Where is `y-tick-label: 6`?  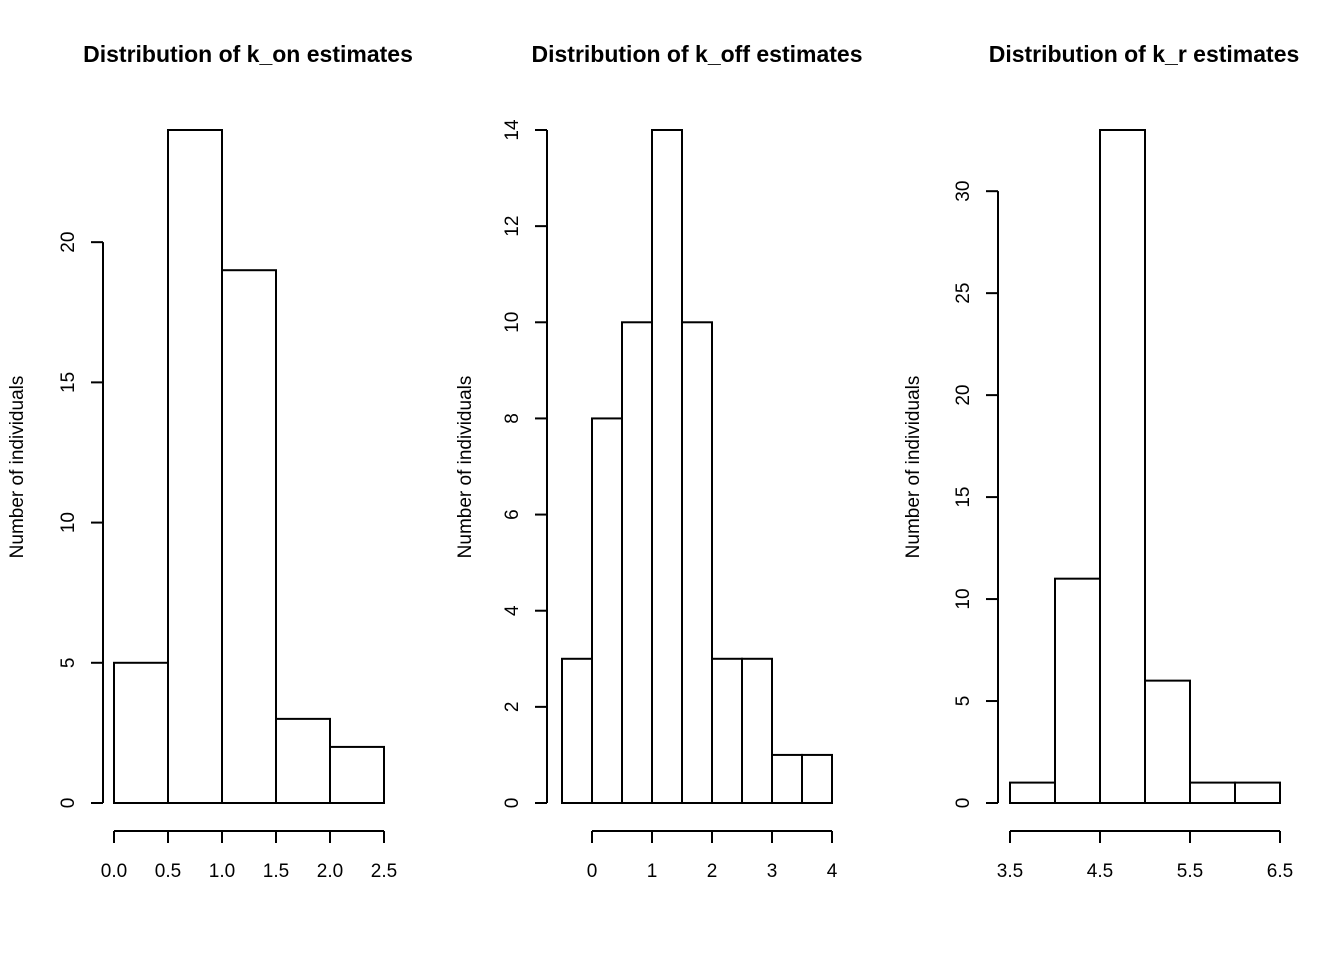
y-tick-label: 6 is located at coordinates (512, 514).